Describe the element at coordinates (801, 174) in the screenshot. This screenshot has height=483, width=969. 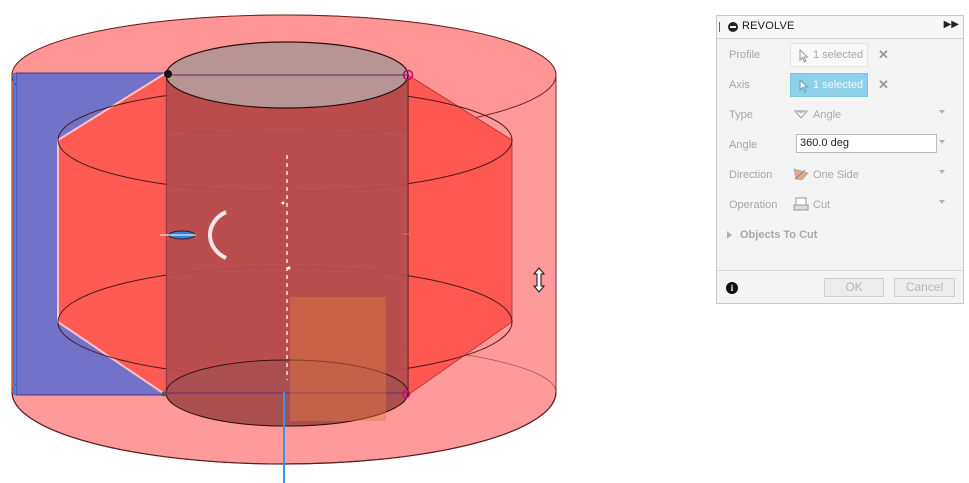
I see `direction-icon` at that location.